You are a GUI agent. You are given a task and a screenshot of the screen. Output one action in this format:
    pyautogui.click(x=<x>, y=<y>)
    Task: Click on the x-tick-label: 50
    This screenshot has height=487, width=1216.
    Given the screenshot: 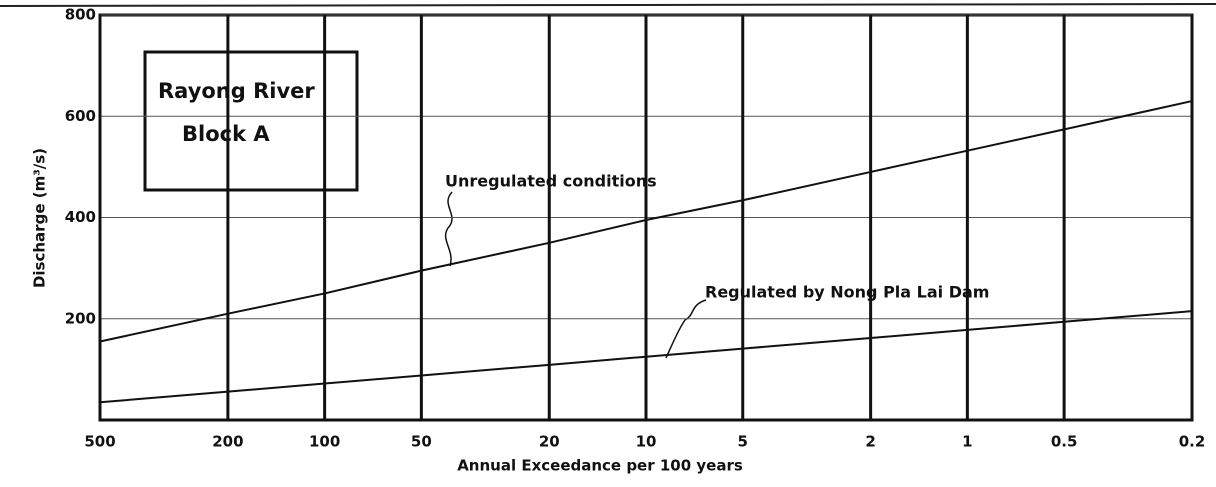 What is the action you would take?
    pyautogui.click(x=421, y=442)
    